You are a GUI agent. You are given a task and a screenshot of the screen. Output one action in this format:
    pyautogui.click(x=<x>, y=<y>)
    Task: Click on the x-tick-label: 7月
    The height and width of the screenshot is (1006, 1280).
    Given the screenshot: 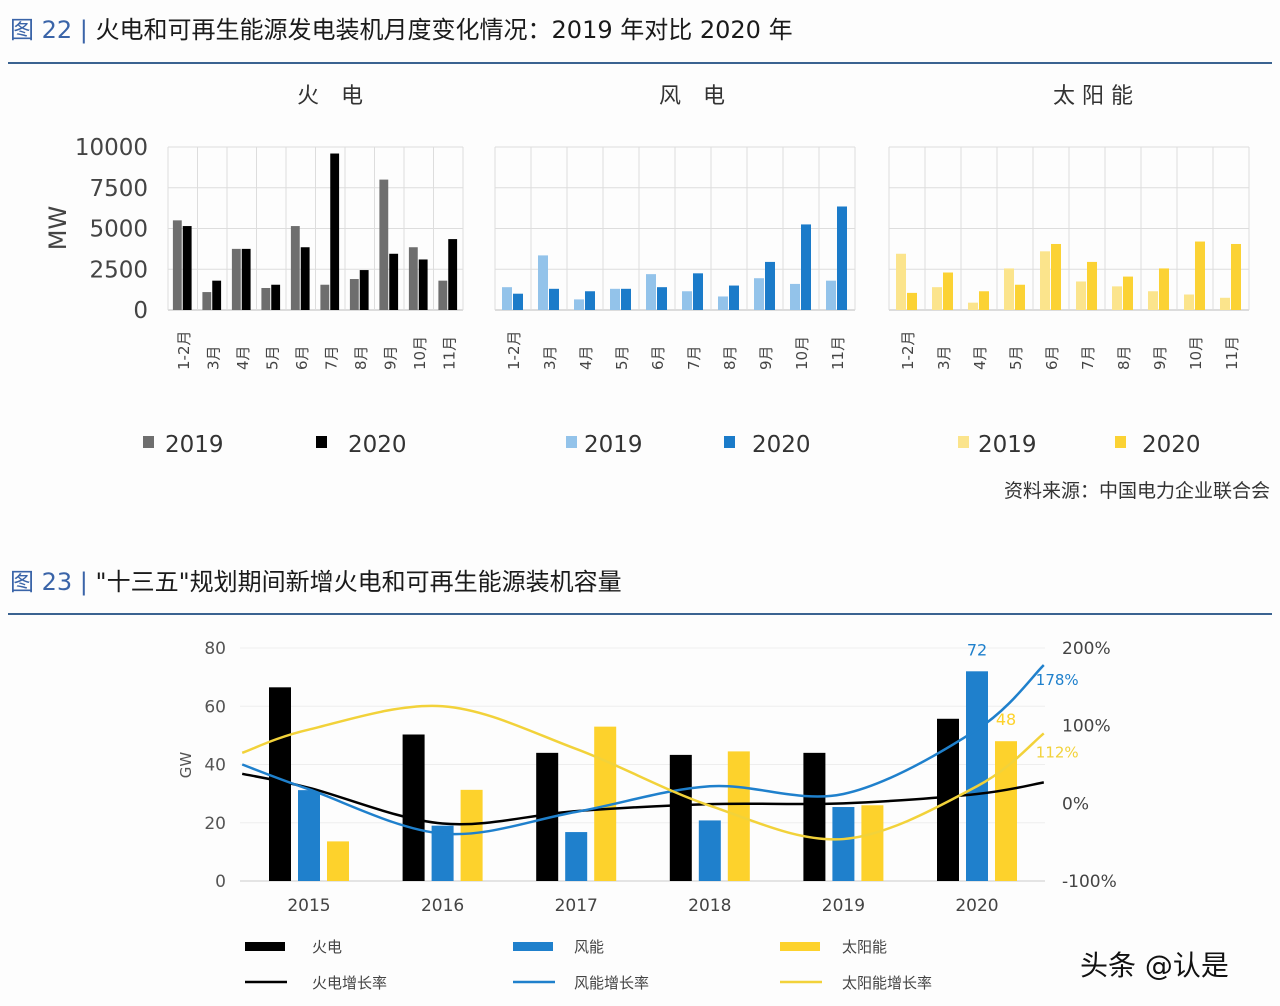 What is the action you would take?
    pyautogui.click(x=1088, y=357)
    